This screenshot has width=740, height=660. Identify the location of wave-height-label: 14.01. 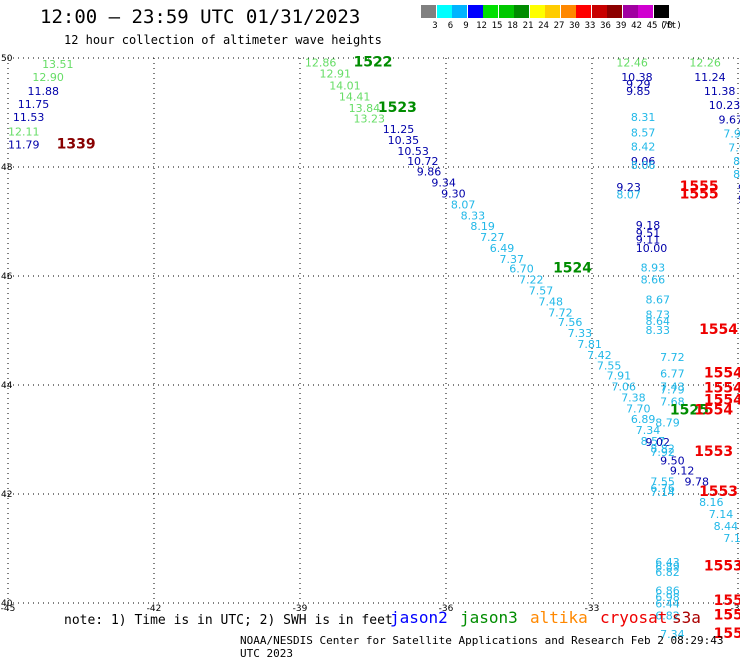
(345, 86).